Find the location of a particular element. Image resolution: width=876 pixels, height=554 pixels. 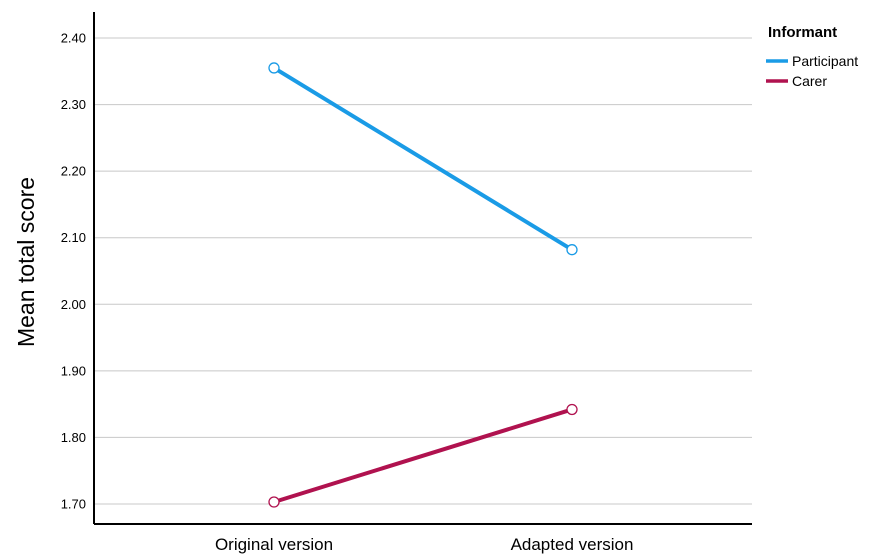

legend-item-label: Carer is located at coordinates (809, 81).